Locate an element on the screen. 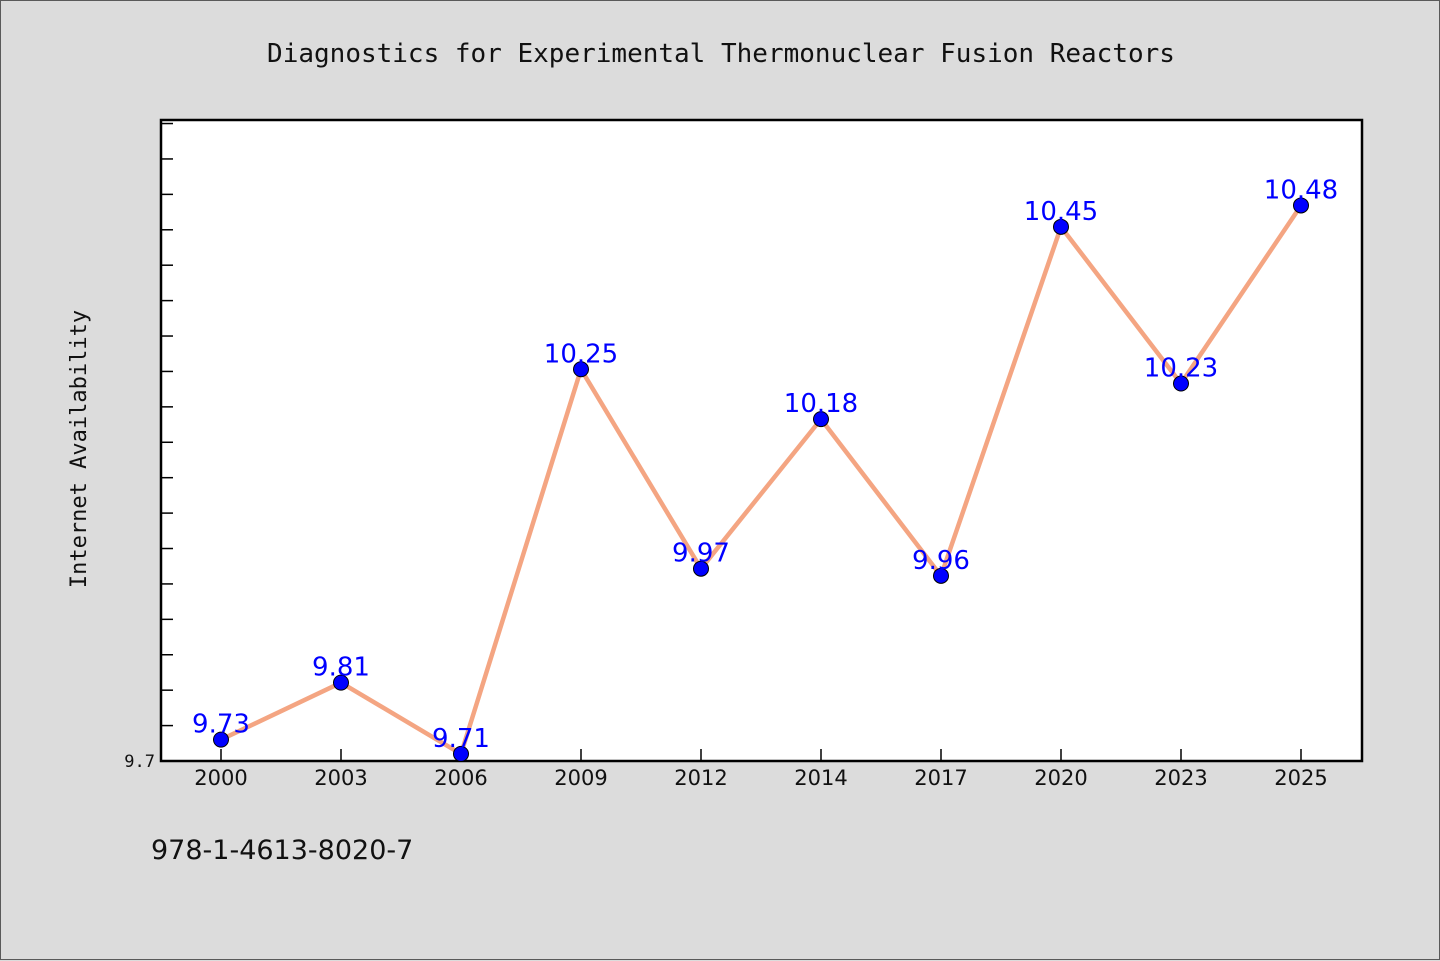 This screenshot has width=1440, height=961. data-label: 10.25 is located at coordinates (581, 354).